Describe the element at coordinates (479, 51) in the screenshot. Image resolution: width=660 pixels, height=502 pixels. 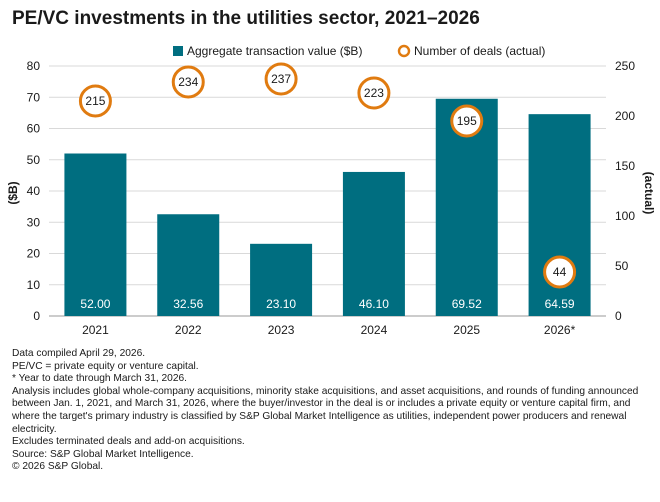
I see `legend-label-deals: Number of deals (actual)` at that location.